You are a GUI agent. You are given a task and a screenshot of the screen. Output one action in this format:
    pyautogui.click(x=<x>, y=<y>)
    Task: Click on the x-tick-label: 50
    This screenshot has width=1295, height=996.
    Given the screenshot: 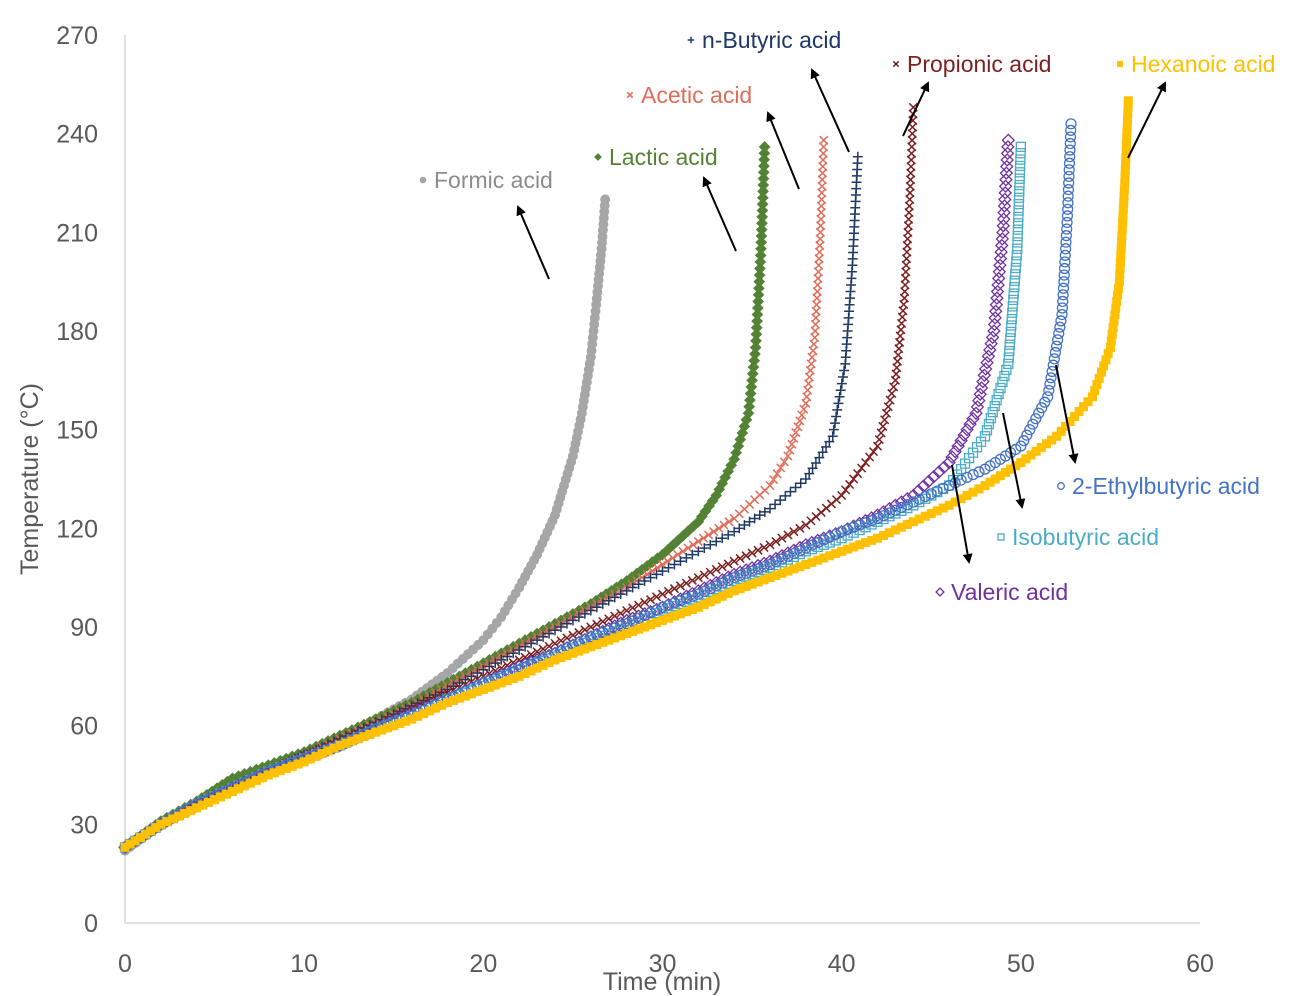 What is the action you would take?
    pyautogui.click(x=1021, y=964)
    